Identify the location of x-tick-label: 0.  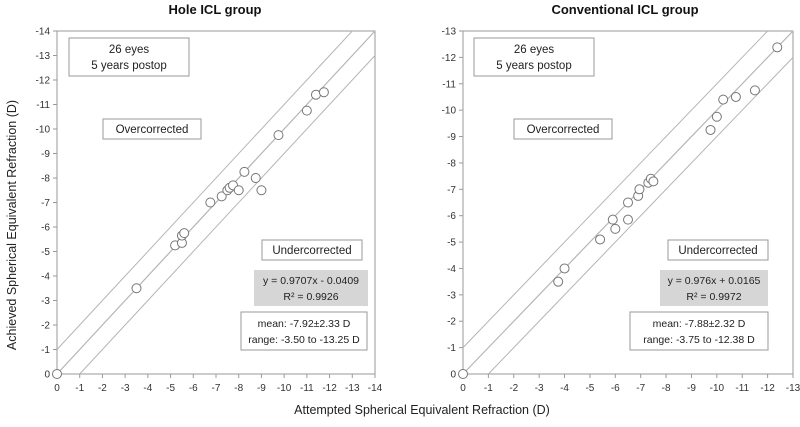
(57, 388).